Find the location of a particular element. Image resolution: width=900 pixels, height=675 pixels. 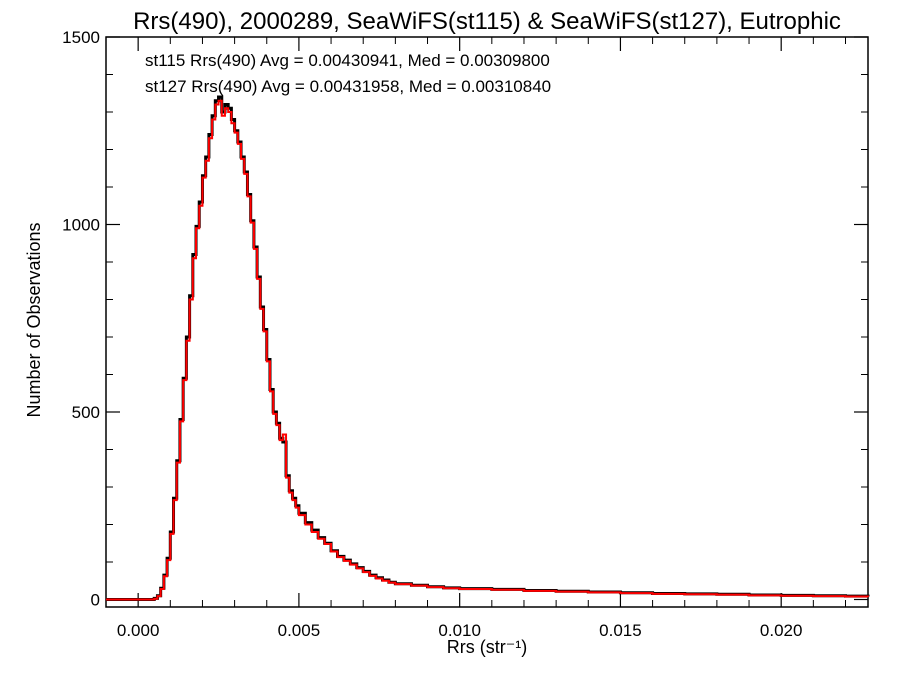

x-axis-label: Rrs (str⁻¹) is located at coordinates (487, 647).